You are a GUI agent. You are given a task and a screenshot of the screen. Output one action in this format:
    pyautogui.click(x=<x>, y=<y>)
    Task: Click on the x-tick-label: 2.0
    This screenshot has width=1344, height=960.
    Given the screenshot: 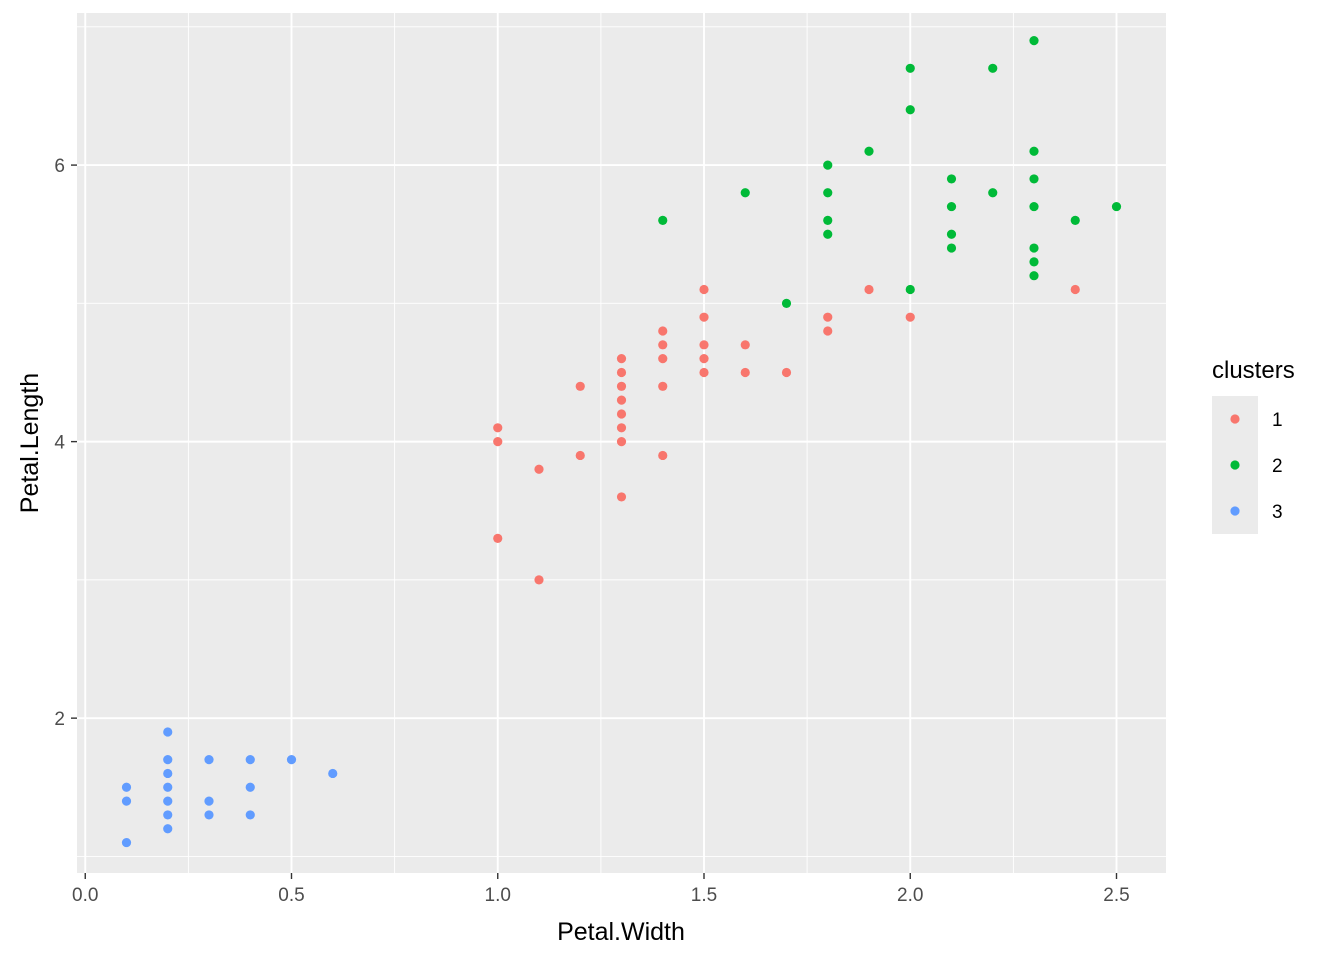 What is the action you would take?
    pyautogui.click(x=910, y=895)
    